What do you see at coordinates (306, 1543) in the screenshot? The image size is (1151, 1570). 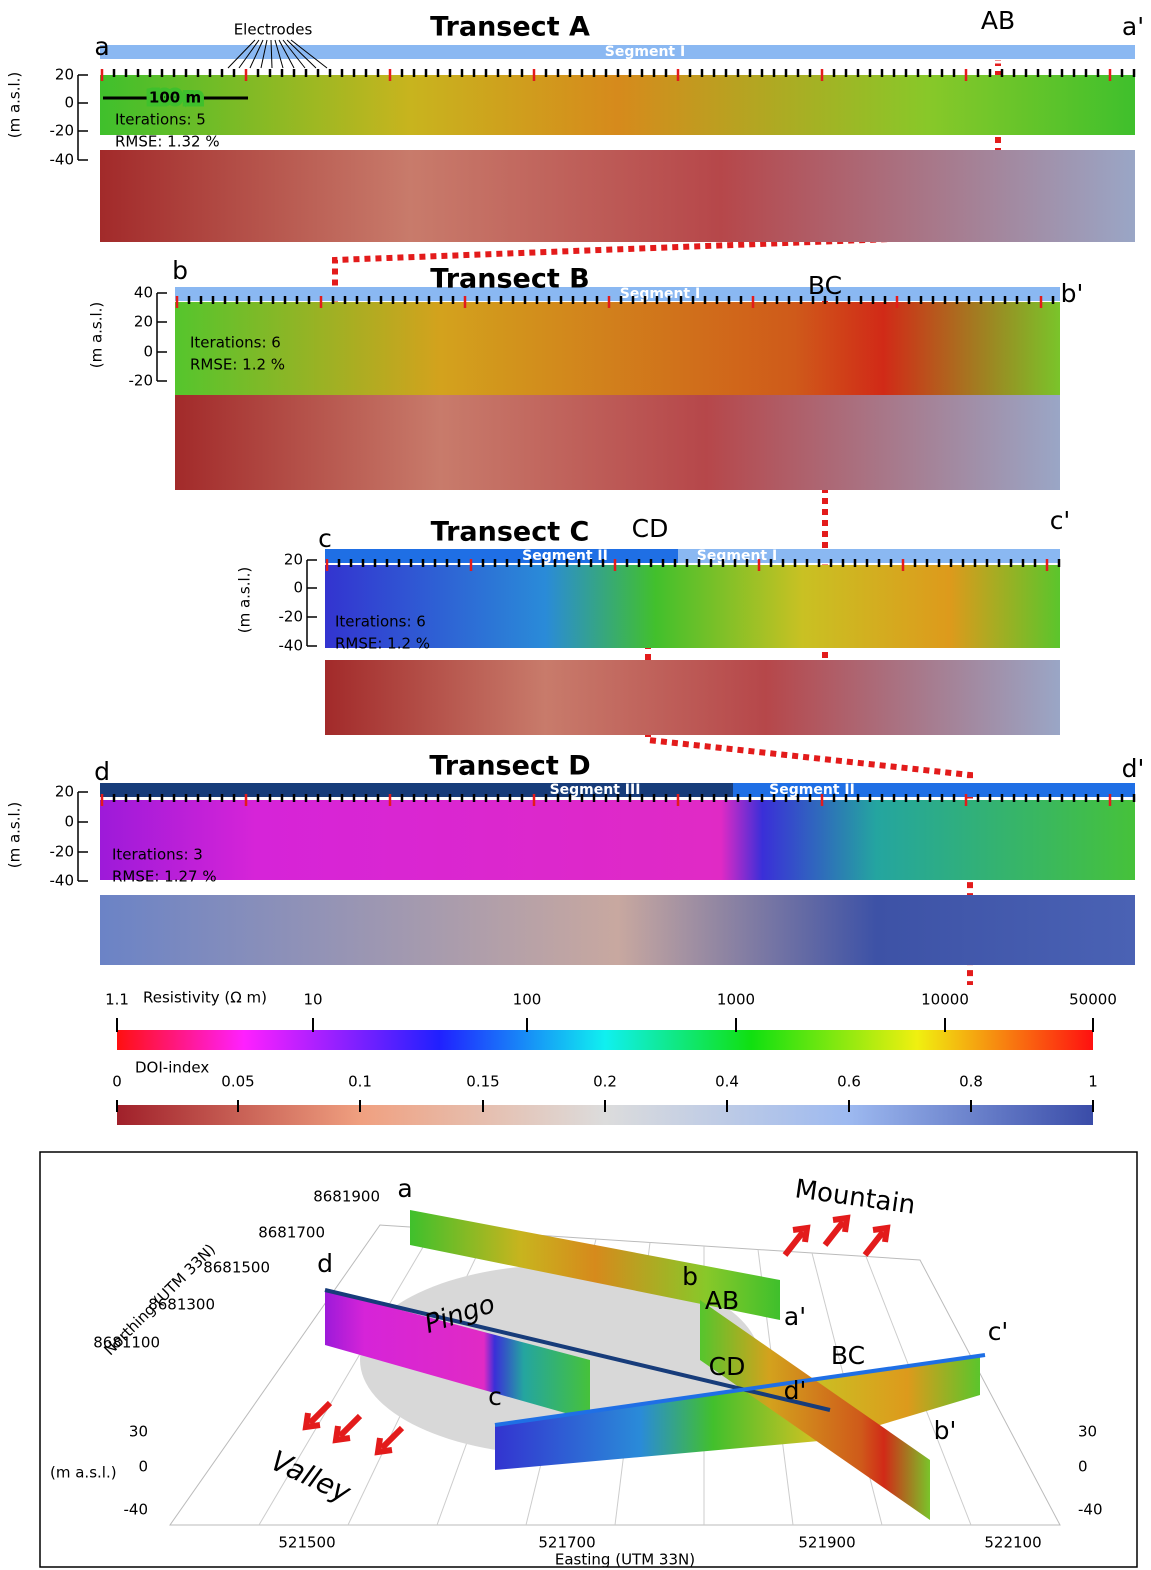 I see `easting-tick-label: 521500` at bounding box center [306, 1543].